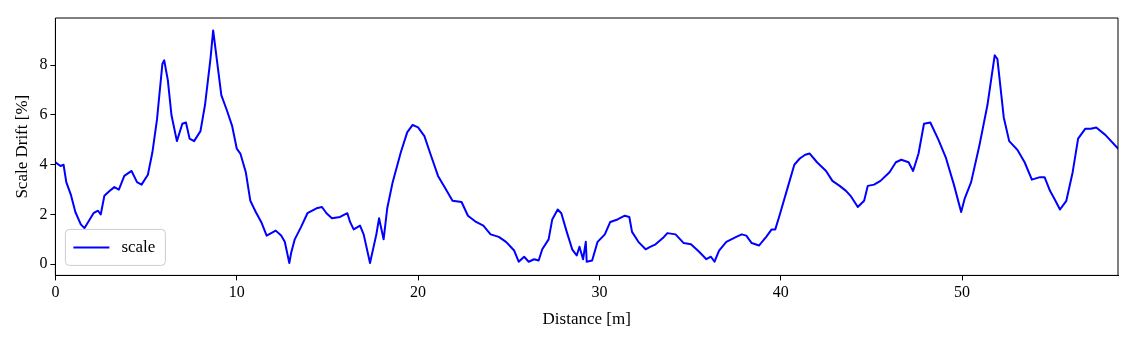 This screenshot has height=346, width=1142. What do you see at coordinates (236, 292) in the screenshot?
I see `x-tick-label: 10` at bounding box center [236, 292].